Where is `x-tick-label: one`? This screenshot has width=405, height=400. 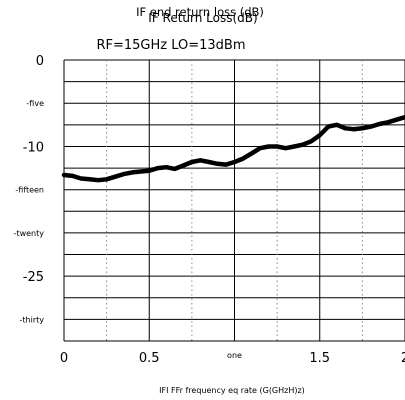
x-tick-label: one is located at coordinates (234, 355).